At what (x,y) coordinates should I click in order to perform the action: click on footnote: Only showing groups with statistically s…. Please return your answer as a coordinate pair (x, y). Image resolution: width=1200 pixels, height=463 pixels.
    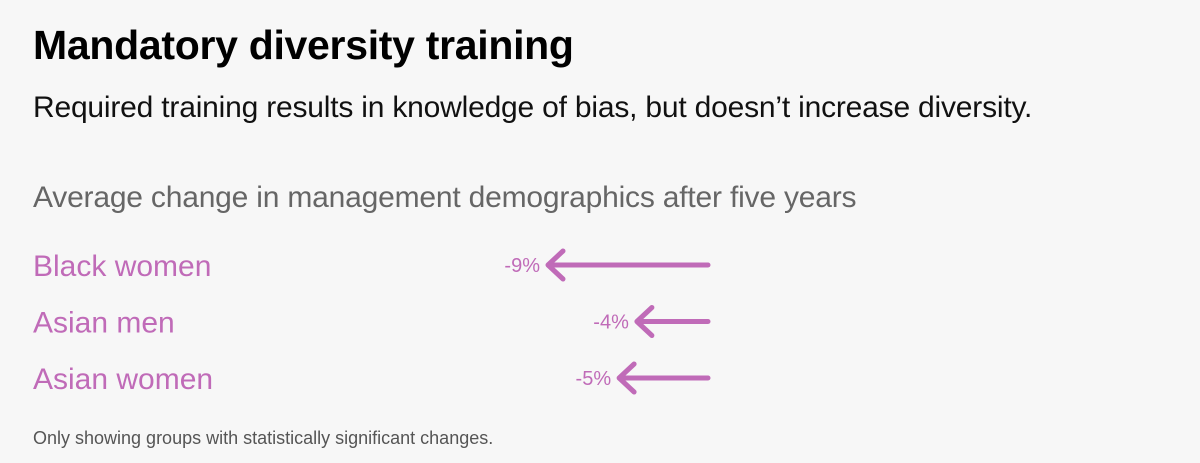
    Looking at the image, I should click on (263, 438).